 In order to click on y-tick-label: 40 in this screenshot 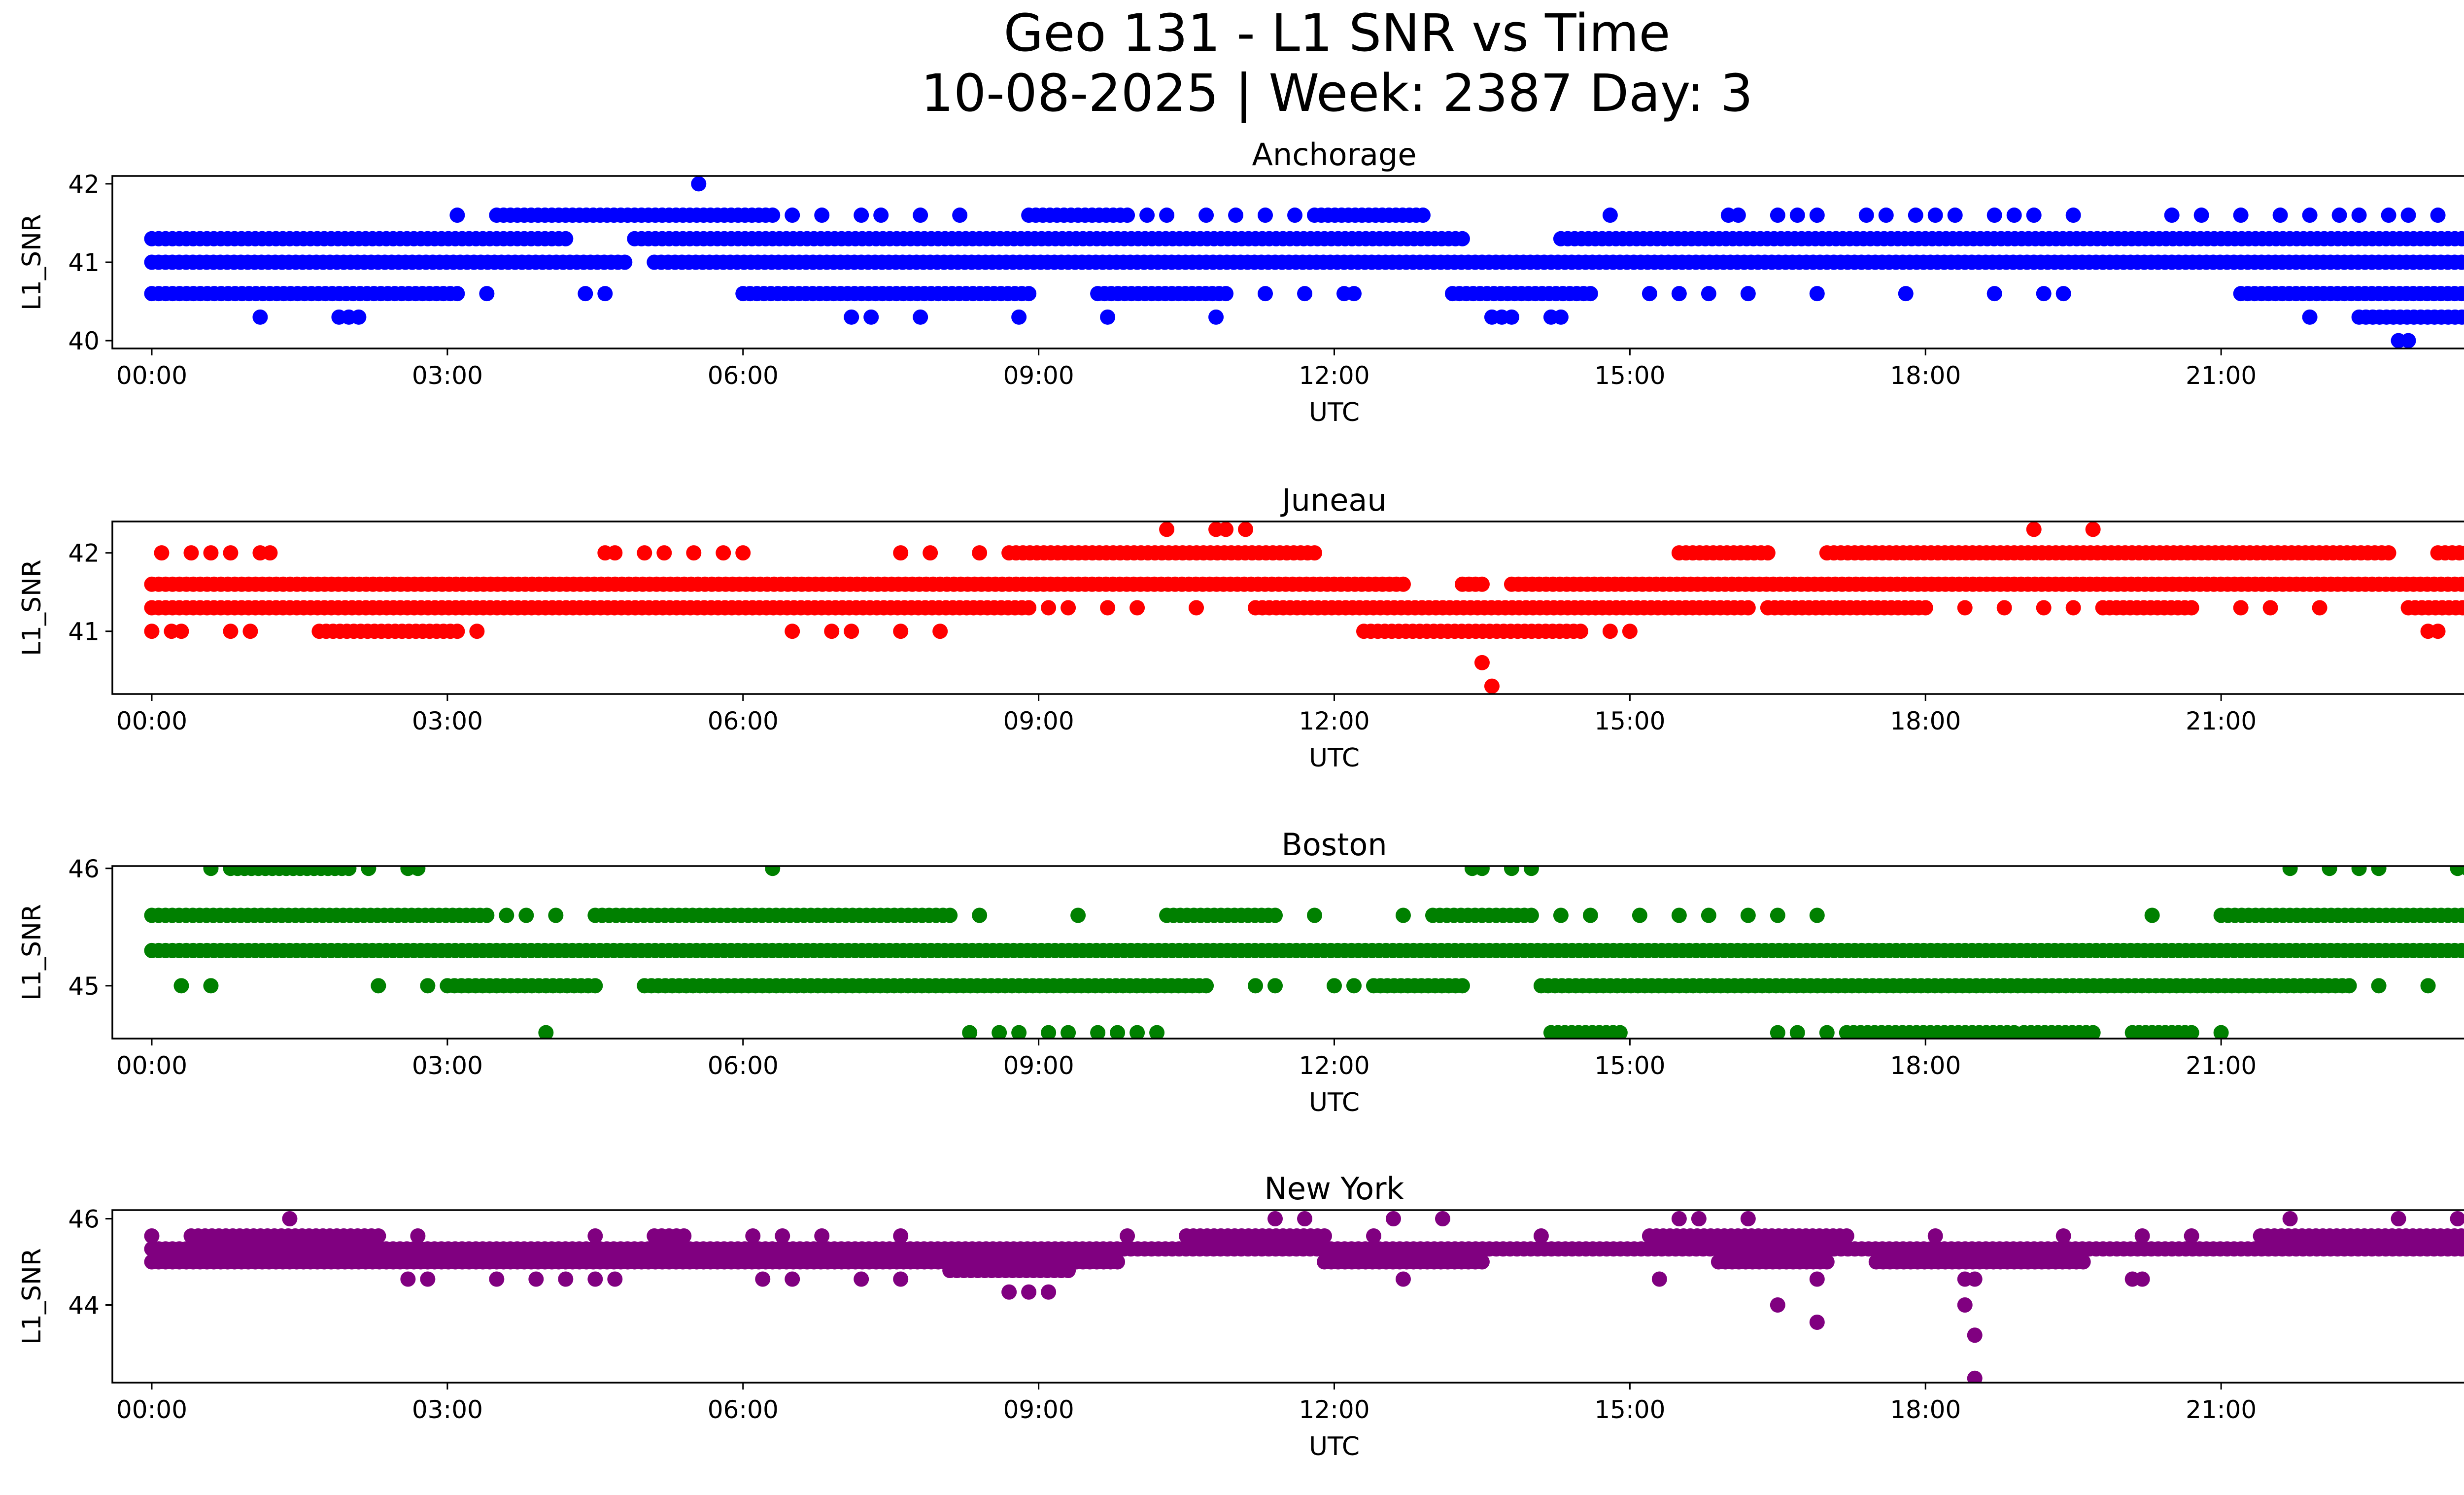, I will do `click(84, 341)`.